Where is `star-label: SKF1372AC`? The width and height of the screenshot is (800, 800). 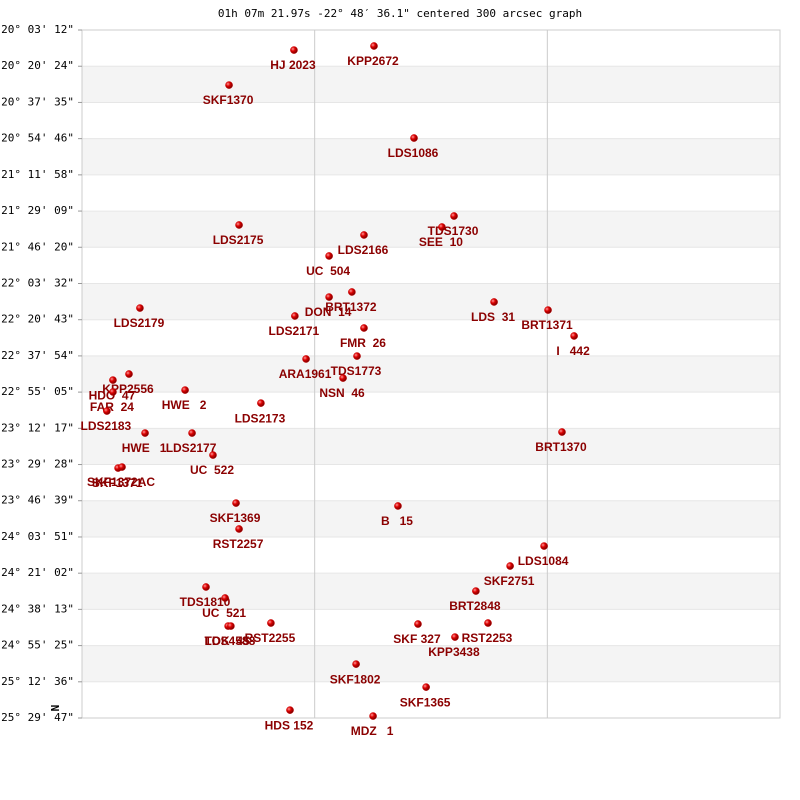
star-label: SKF1372AC is located at coordinates (121, 482).